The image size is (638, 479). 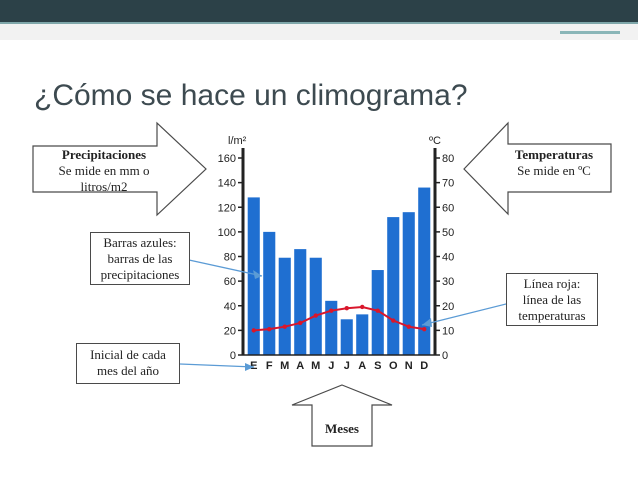 I want to click on initial-line2: mes del año, so click(x=128, y=370).